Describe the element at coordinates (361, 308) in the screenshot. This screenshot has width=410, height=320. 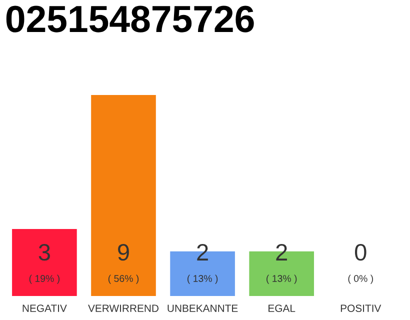
I see `x-tick-label: POSITIV` at that location.